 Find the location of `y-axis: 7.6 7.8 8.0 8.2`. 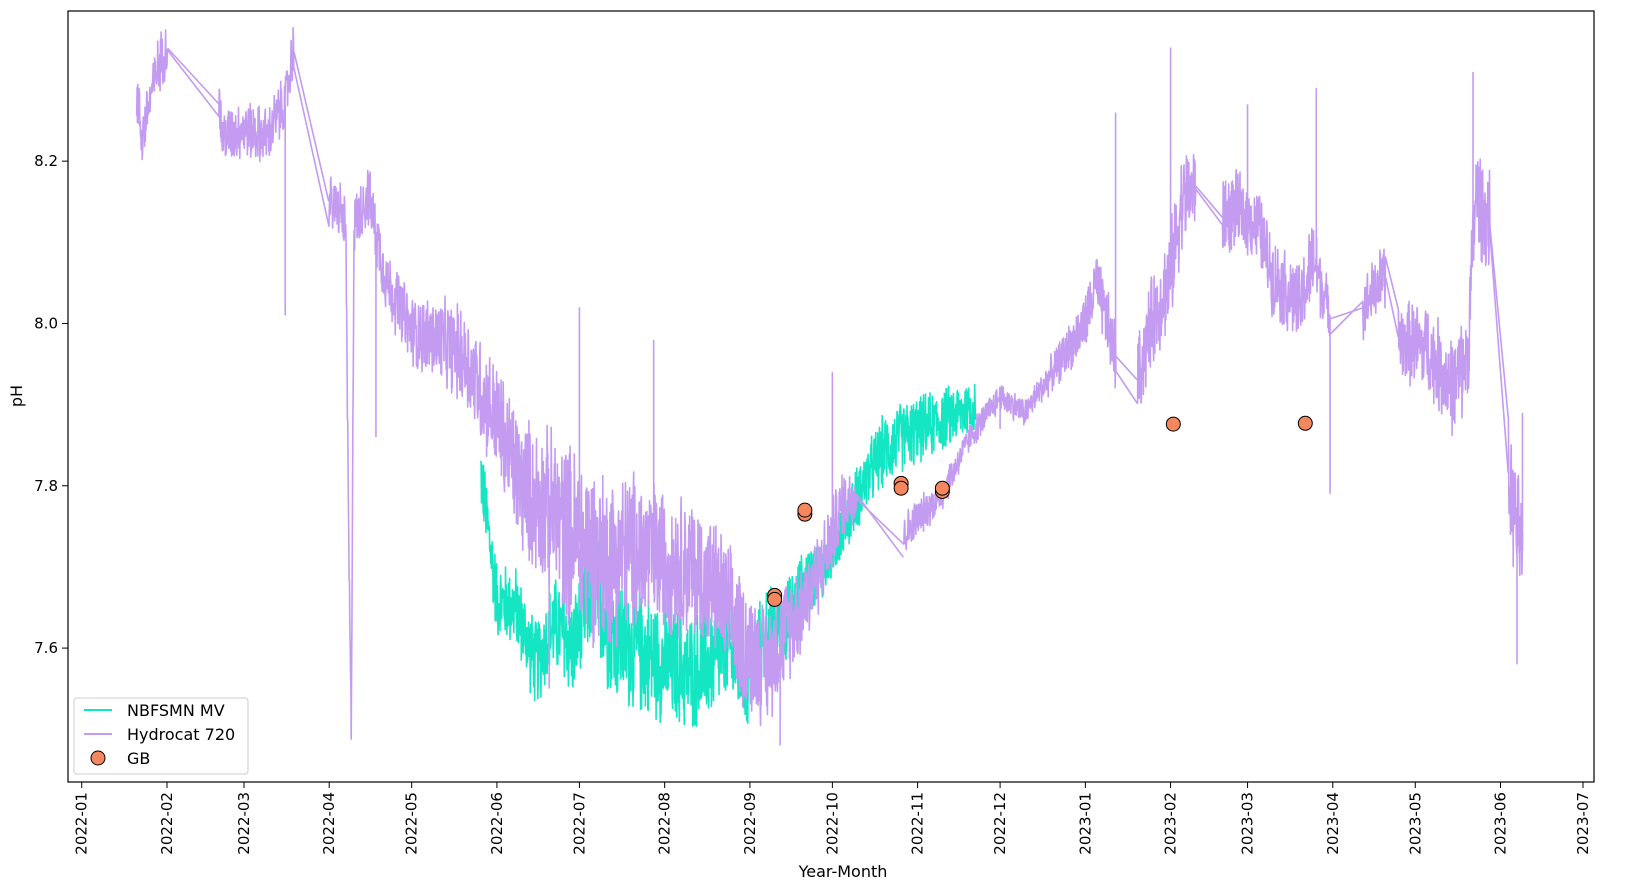

y-axis: 7.6 7.8 8.0 8.2 is located at coordinates (51, 404).